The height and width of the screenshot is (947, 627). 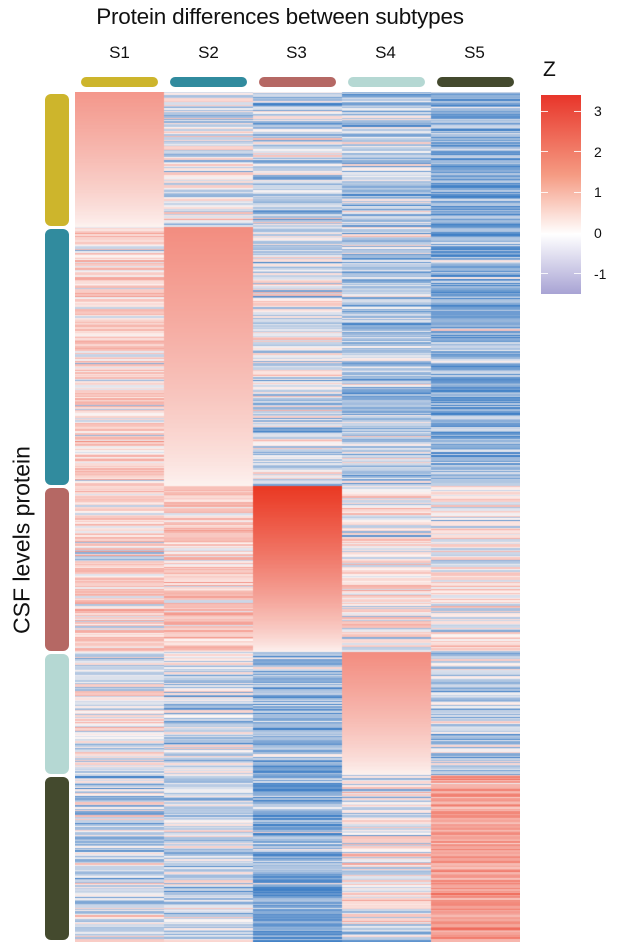 I want to click on column-label-s3: S3, so click(x=296, y=52).